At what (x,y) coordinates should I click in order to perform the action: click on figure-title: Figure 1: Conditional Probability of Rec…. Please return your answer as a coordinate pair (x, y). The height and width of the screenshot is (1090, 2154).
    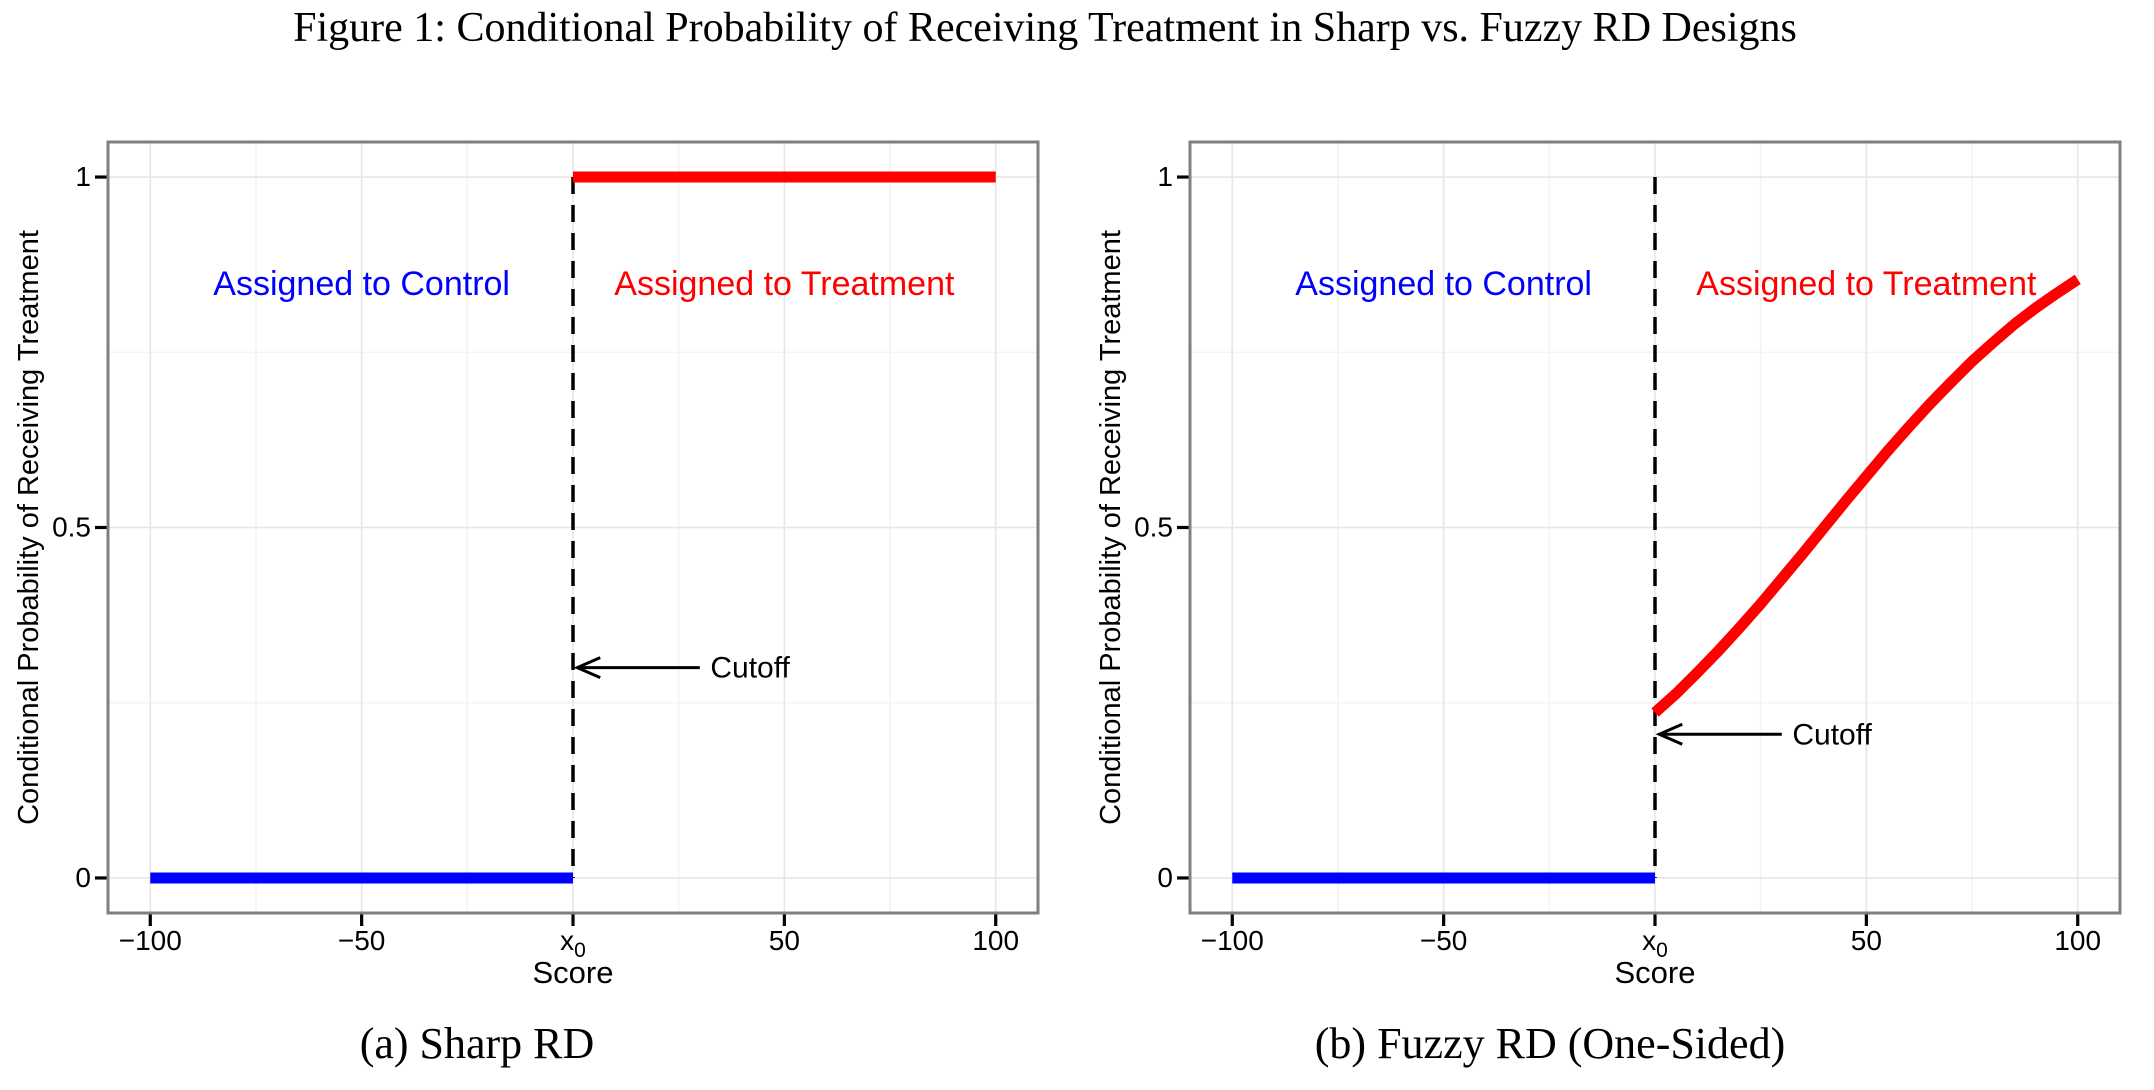
    Looking at the image, I should click on (1045, 28).